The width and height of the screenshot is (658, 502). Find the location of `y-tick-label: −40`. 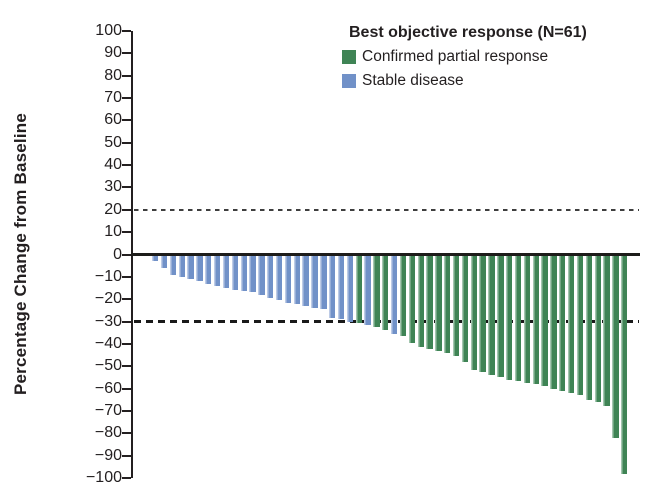

y-tick-label: −40 is located at coordinates (108, 343).